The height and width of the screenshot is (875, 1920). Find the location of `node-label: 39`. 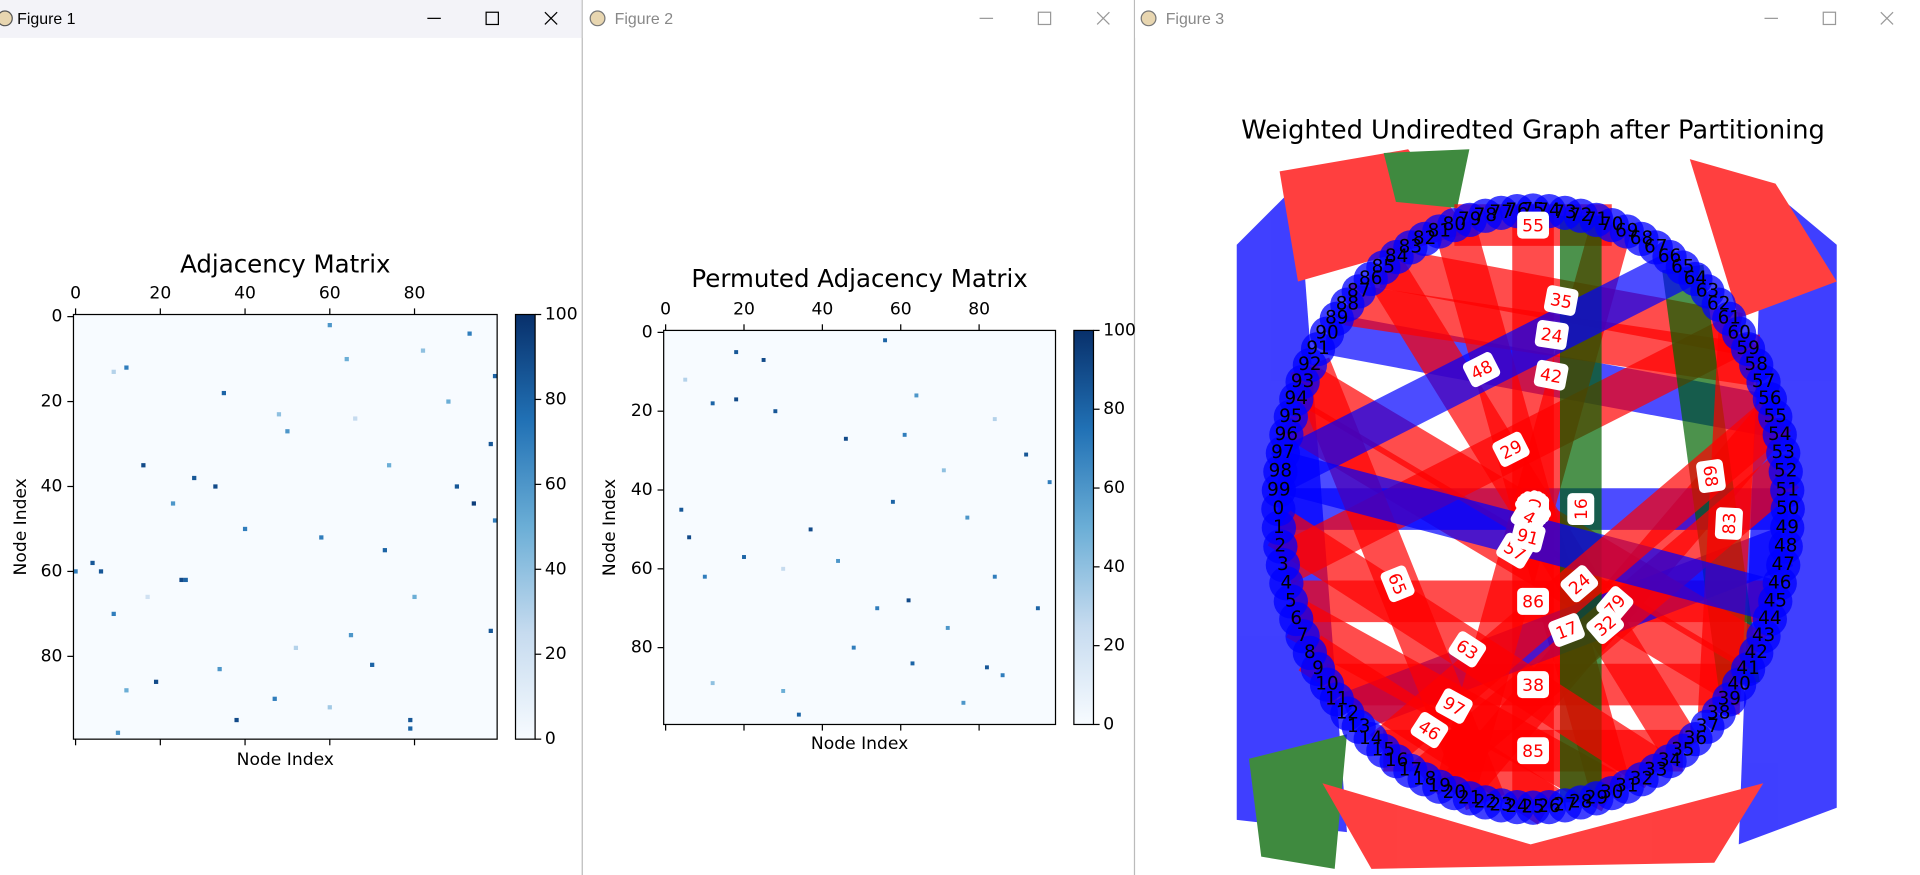

node-label: 39 is located at coordinates (1729, 698).